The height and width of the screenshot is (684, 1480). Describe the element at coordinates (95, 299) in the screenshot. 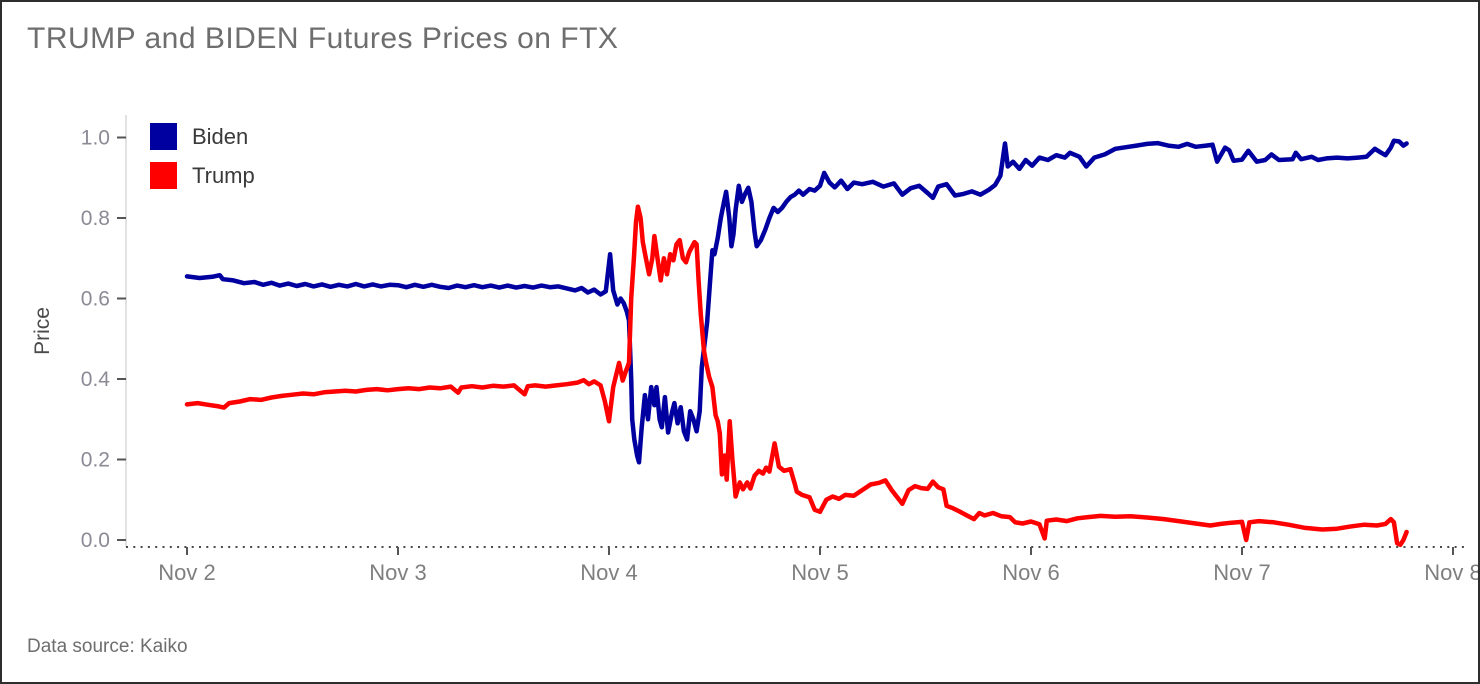

I see `y-tick-label: 0.6` at that location.